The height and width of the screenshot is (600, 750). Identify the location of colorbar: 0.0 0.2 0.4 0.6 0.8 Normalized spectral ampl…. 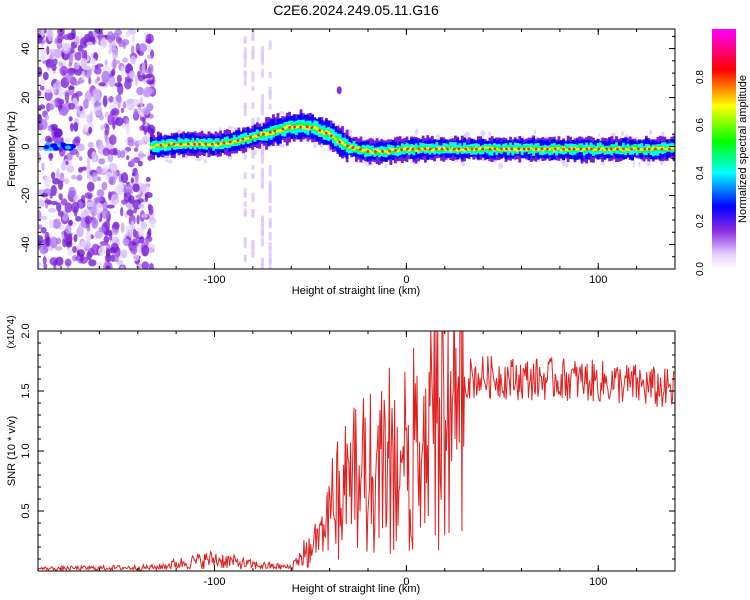
(722, 152).